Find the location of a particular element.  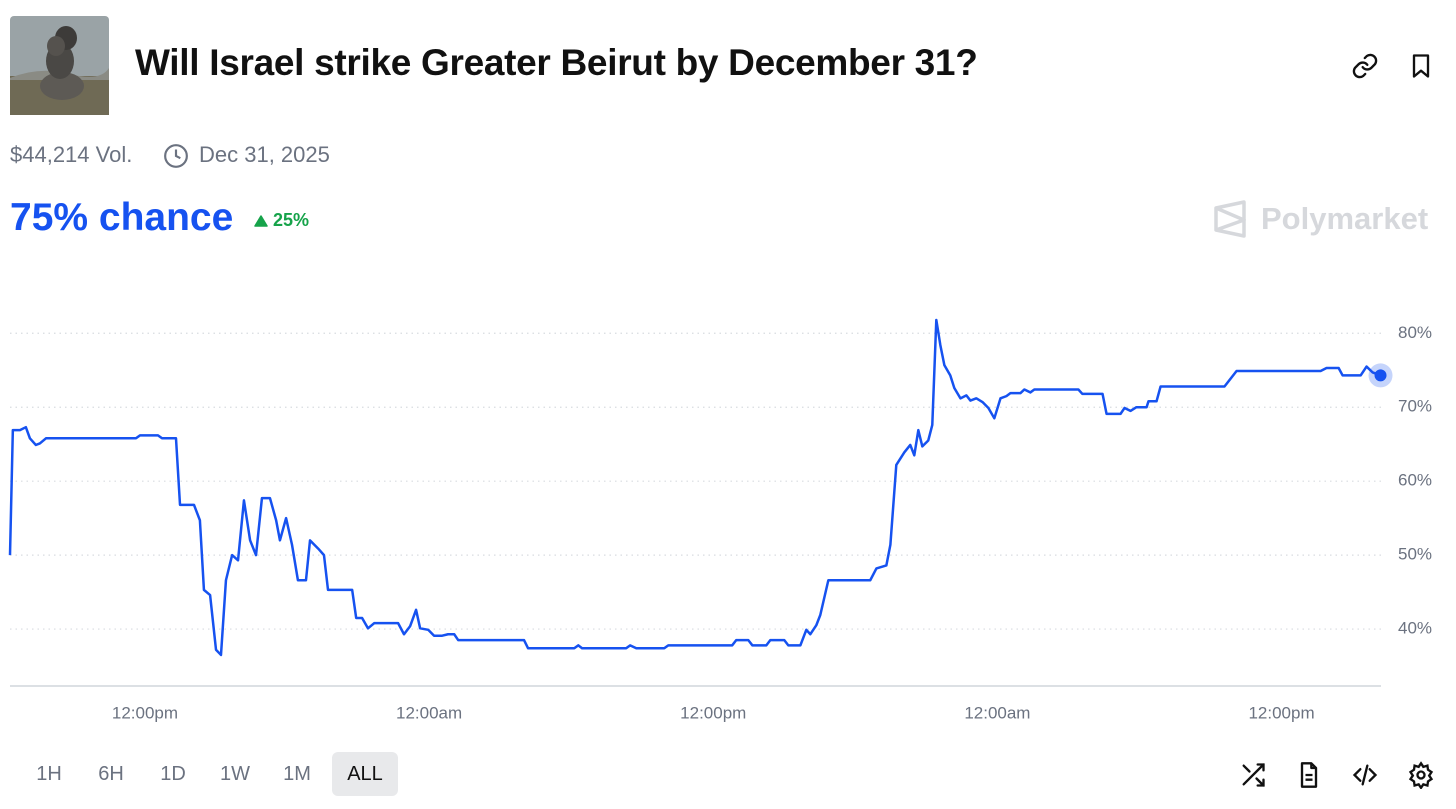

time-range-button: 1H is located at coordinates (49, 774).